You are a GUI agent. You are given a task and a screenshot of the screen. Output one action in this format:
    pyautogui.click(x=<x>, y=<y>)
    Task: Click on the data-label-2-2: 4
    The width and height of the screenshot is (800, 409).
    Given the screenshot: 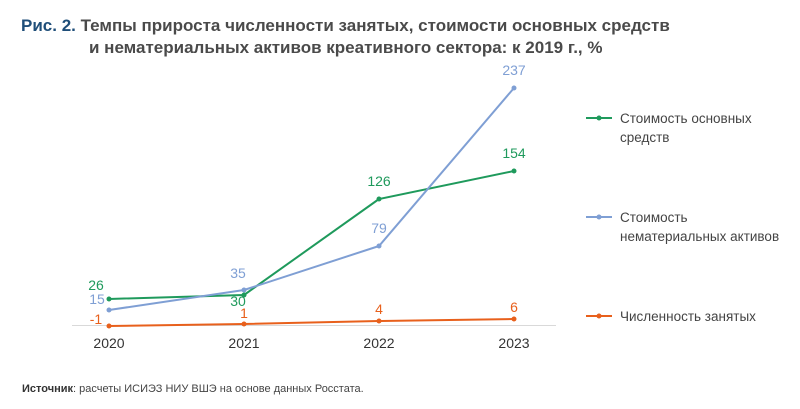 What is the action you would take?
    pyautogui.click(x=379, y=309)
    